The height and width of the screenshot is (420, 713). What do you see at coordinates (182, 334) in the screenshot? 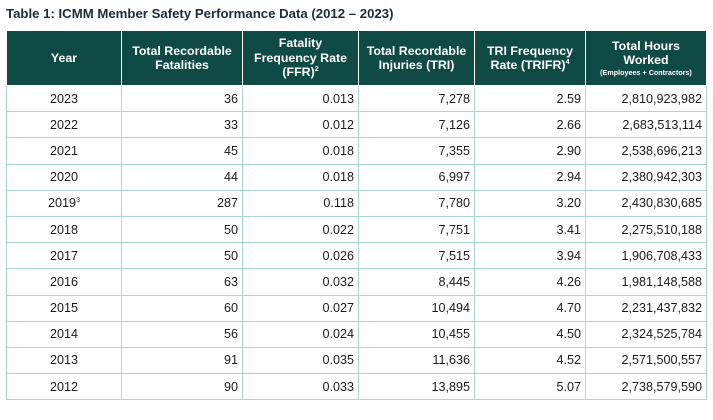
I see `cell-fatalities: 56` at bounding box center [182, 334].